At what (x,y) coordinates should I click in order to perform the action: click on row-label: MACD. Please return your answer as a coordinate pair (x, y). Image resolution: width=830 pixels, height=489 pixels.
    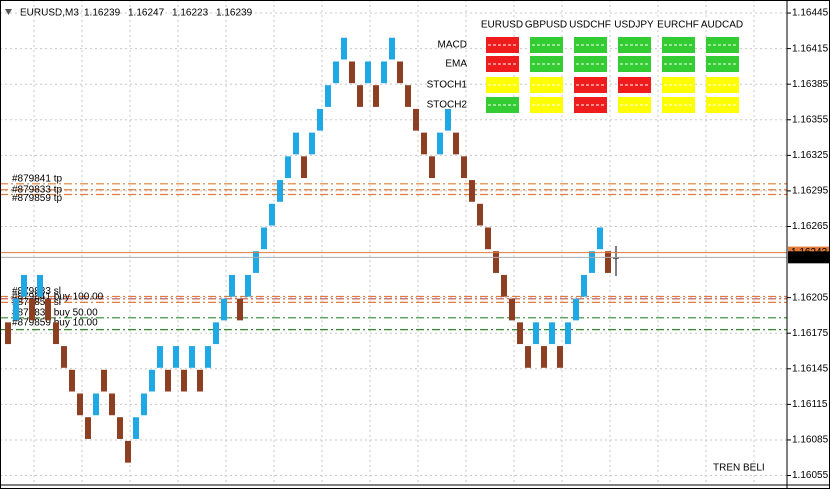
    Looking at the image, I should click on (452, 45).